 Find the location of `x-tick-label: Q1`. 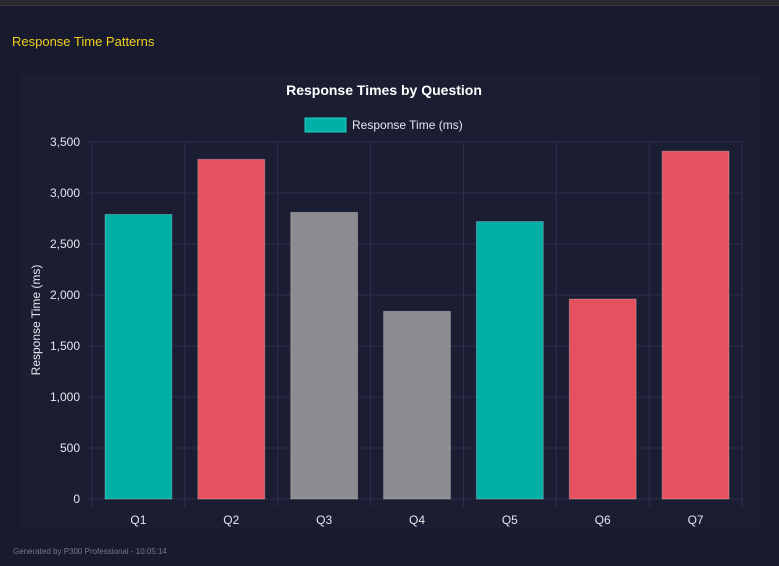

x-tick-label: Q1 is located at coordinates (138, 520).